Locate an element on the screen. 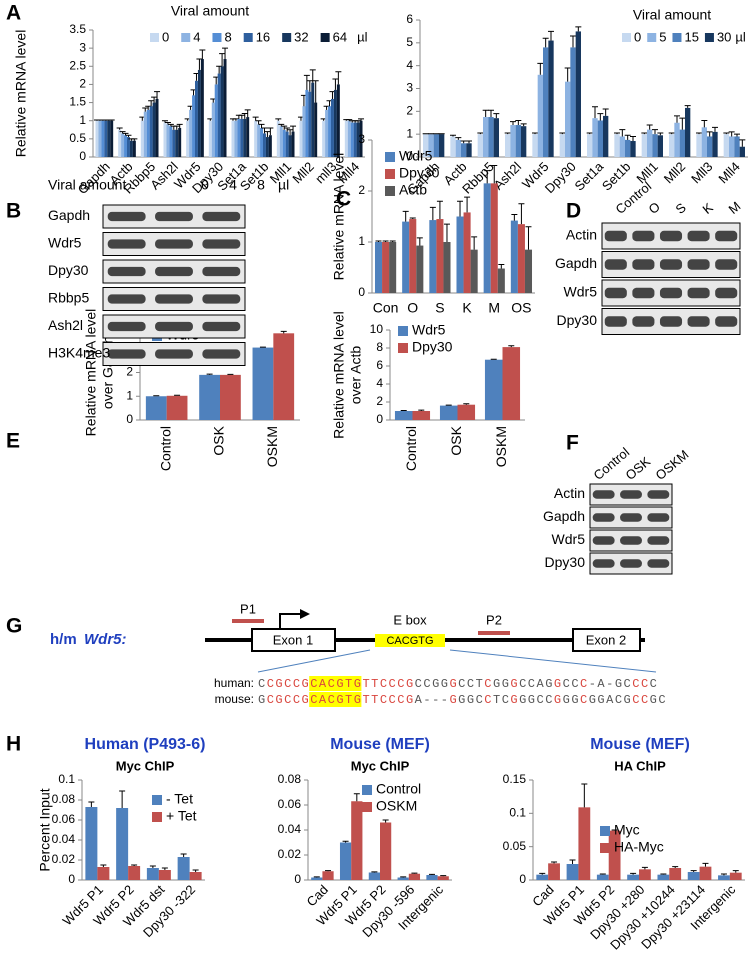 This screenshot has height=980, width=754. panel-label: A is located at coordinates (13, 13).